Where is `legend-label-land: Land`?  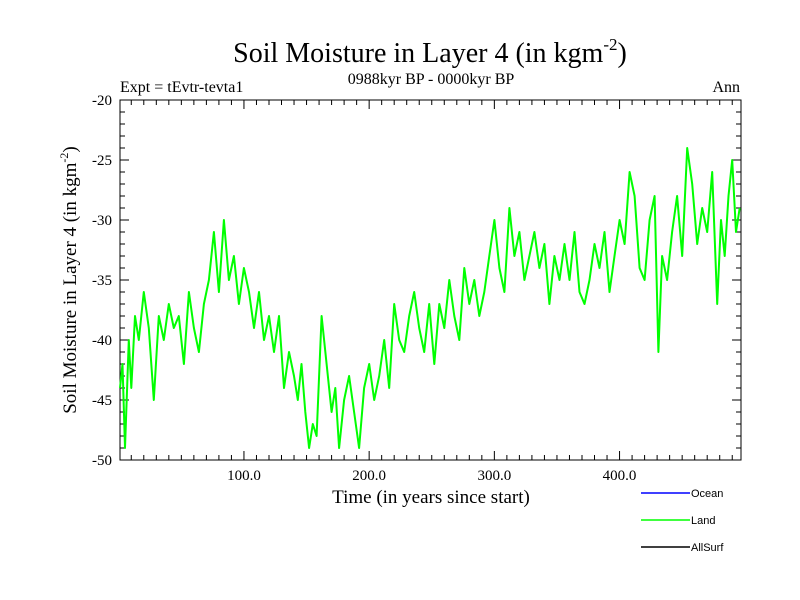 legend-label-land: Land is located at coordinates (703, 521).